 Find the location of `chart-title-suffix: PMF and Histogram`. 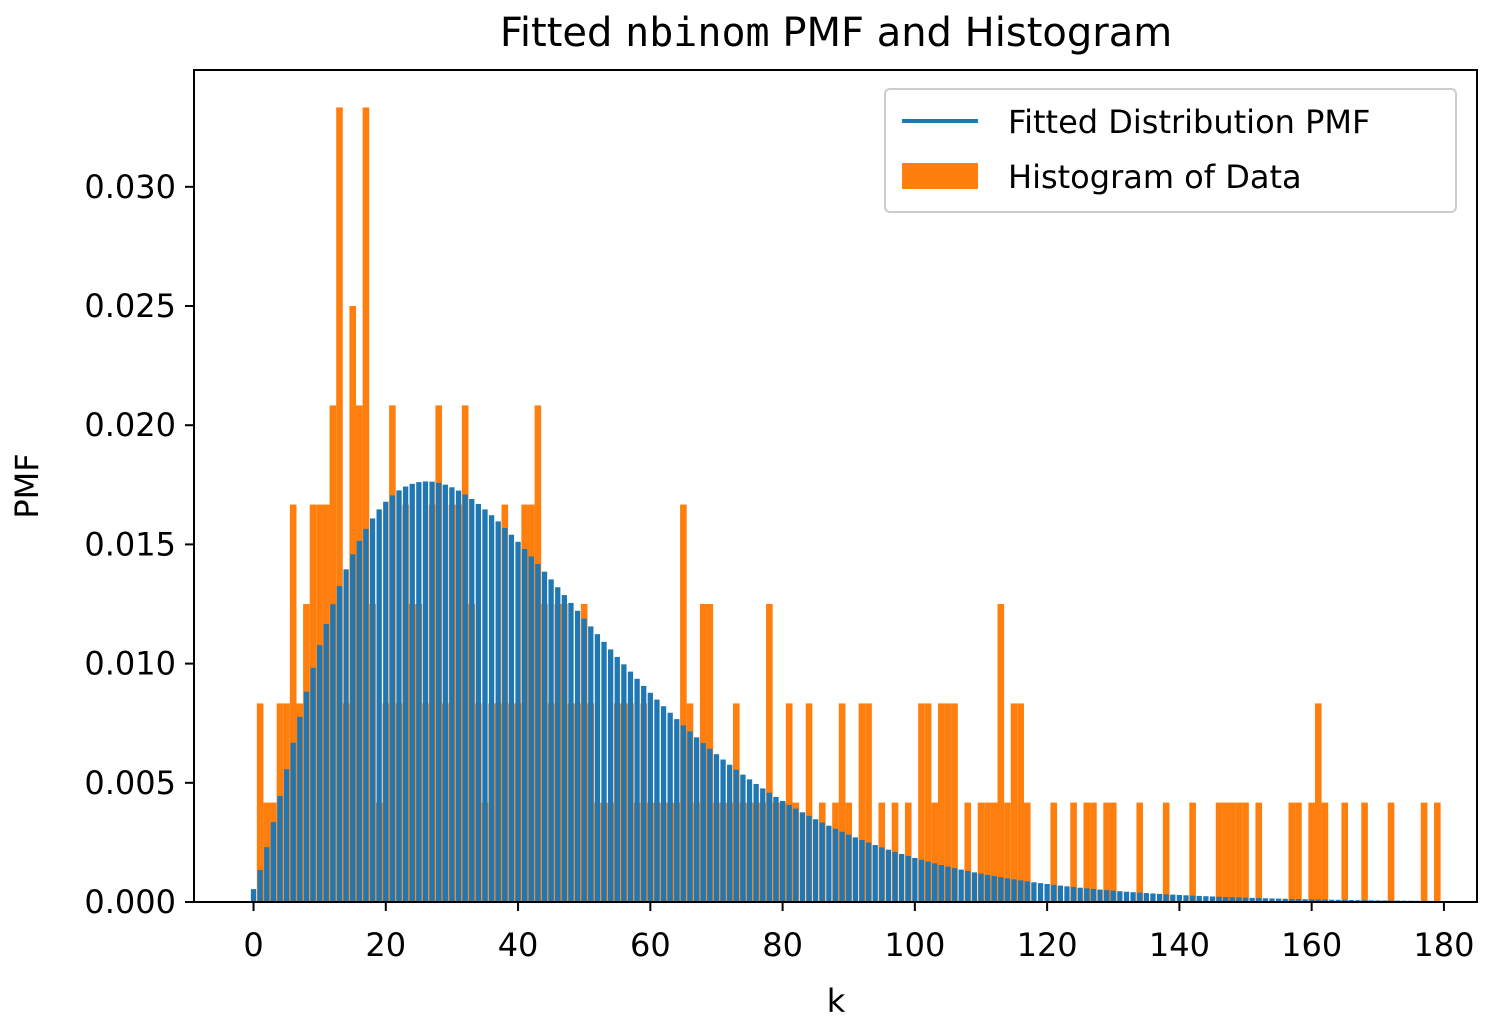

chart-title-suffix: PMF and Histogram is located at coordinates (971, 33).